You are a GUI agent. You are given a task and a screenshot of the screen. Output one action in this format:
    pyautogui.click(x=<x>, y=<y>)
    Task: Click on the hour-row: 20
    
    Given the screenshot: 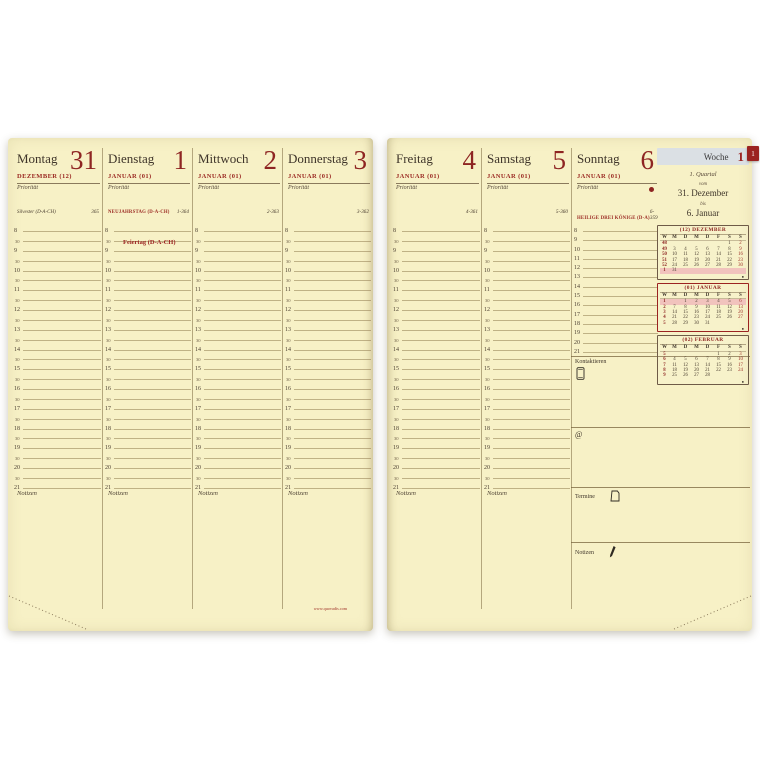 What is the action you would take?
    pyautogui.click(x=237, y=471)
    